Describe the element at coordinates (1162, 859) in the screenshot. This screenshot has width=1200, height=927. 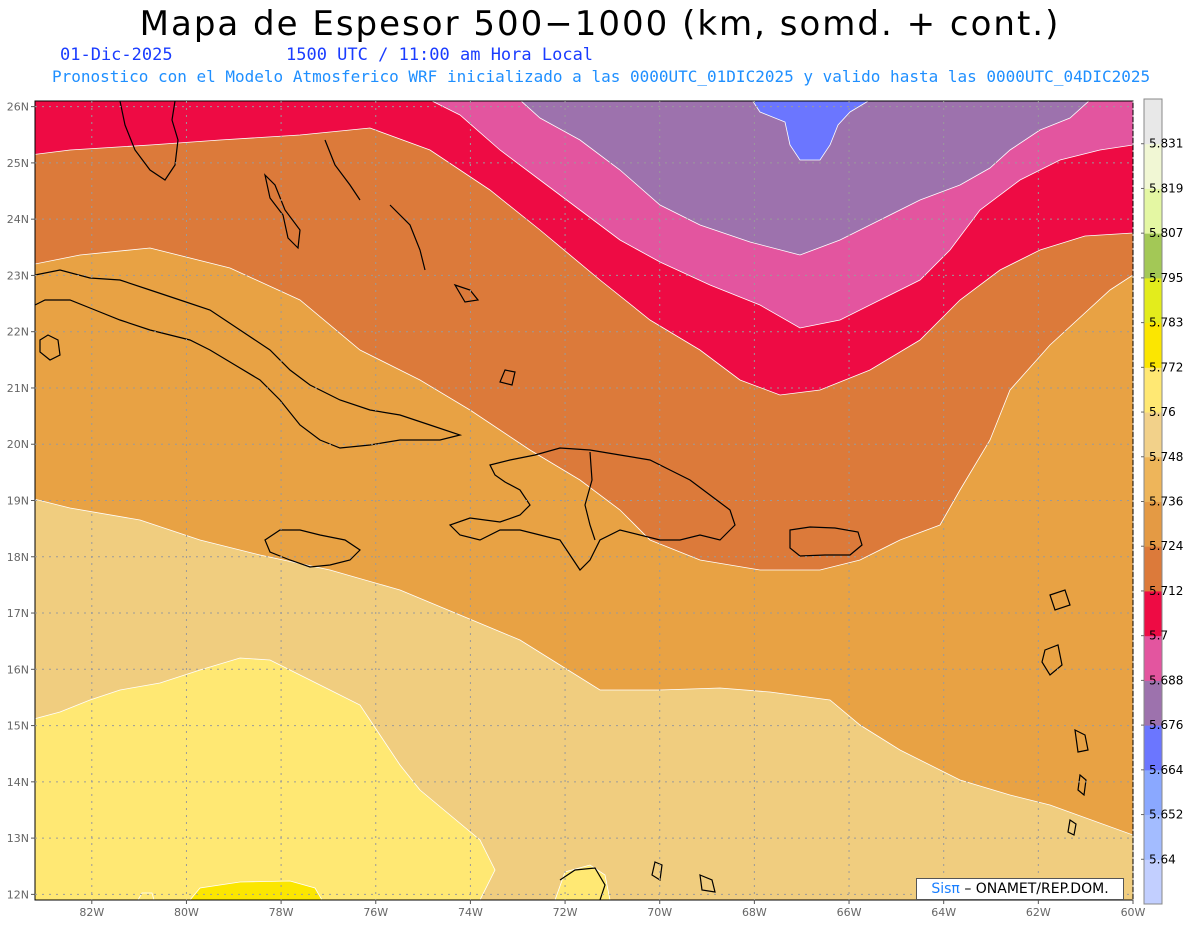
I see `colorbar-label: 5.64` at that location.